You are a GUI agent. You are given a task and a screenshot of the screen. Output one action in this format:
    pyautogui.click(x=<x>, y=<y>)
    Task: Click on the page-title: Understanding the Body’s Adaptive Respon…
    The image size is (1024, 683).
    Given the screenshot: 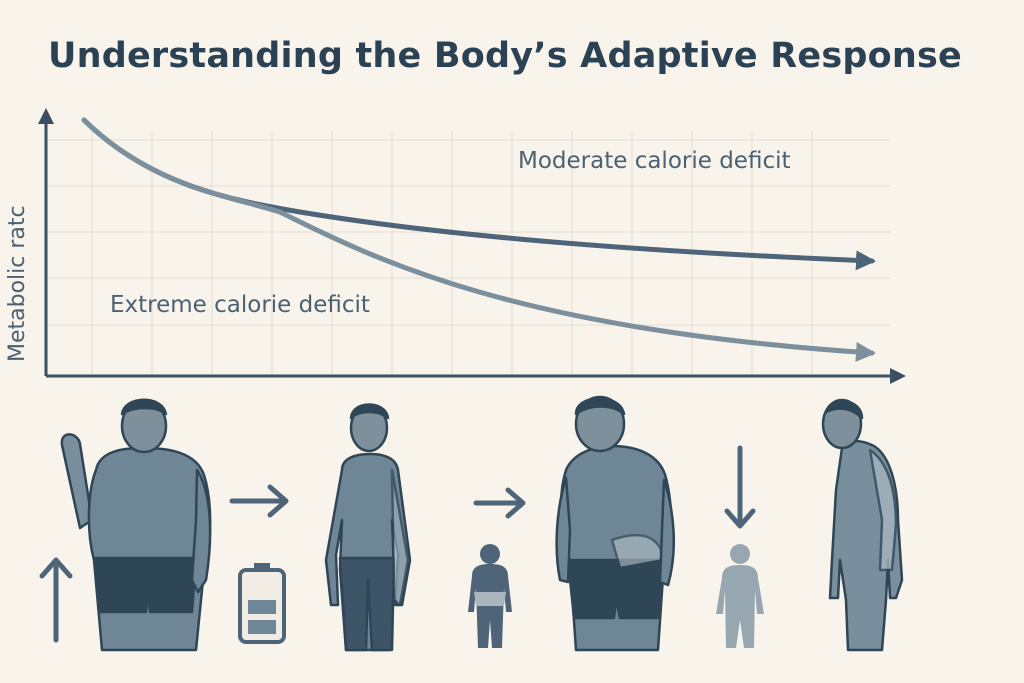 What is the action you would take?
    pyautogui.click(x=505, y=56)
    